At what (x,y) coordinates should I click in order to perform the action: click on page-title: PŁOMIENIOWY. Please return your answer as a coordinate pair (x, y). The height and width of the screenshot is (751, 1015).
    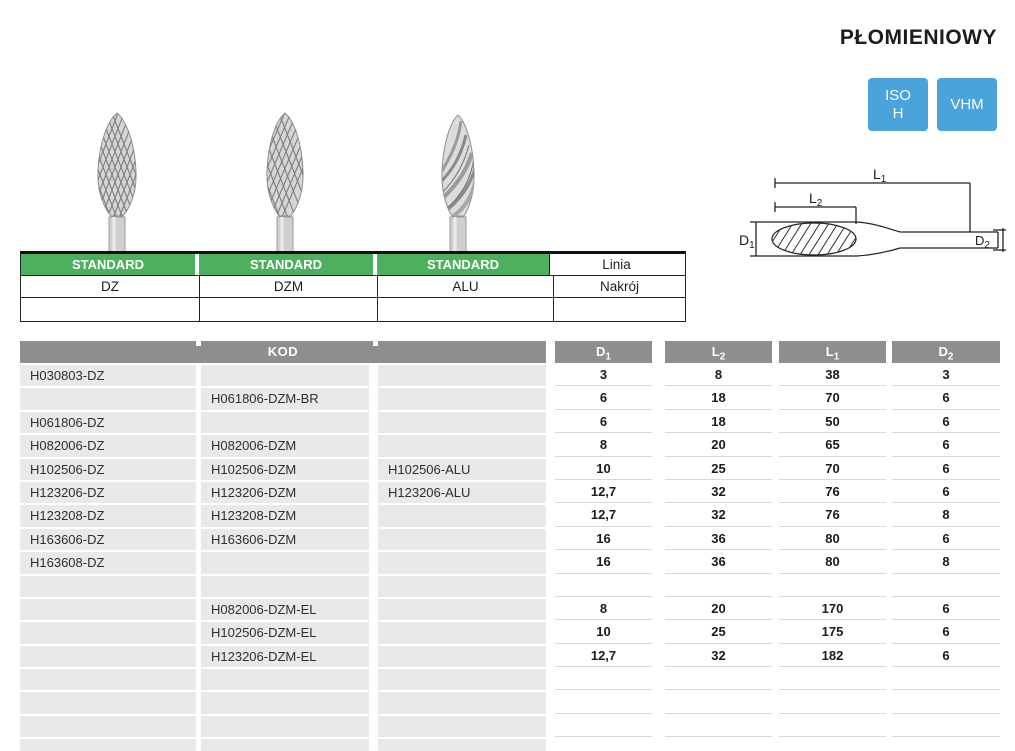
    Looking at the image, I should click on (918, 37).